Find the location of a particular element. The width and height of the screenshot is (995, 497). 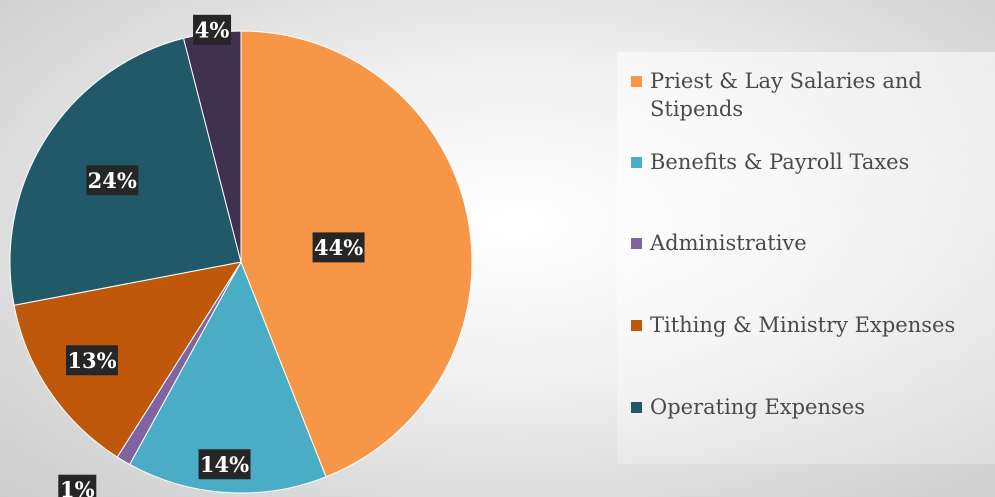

data-label-2: 1% is located at coordinates (77, 485).